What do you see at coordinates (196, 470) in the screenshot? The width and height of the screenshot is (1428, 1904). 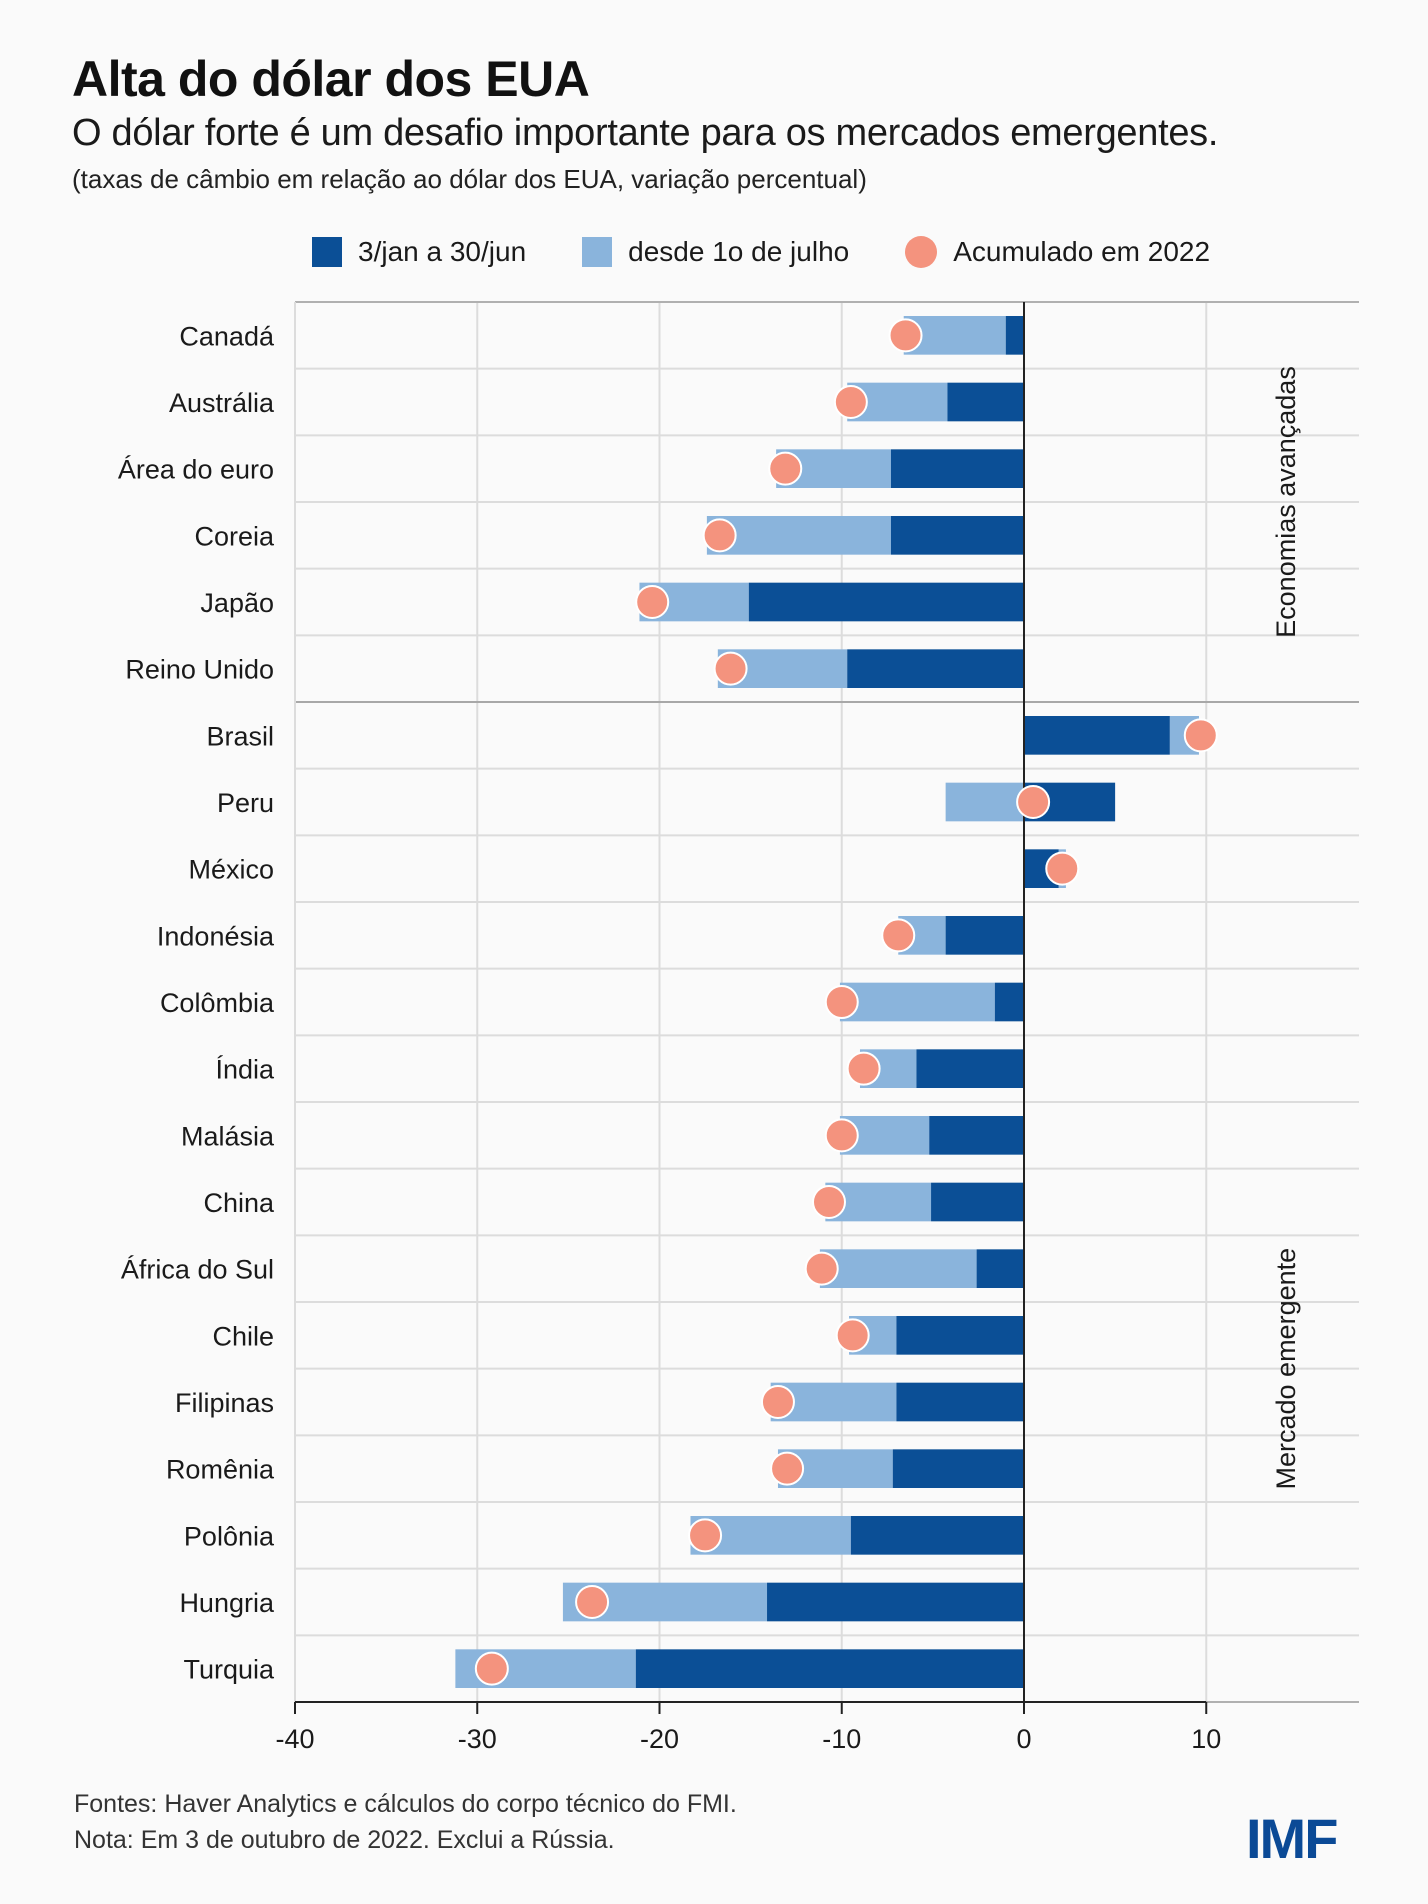 I see `category-label: Área do euro` at bounding box center [196, 470].